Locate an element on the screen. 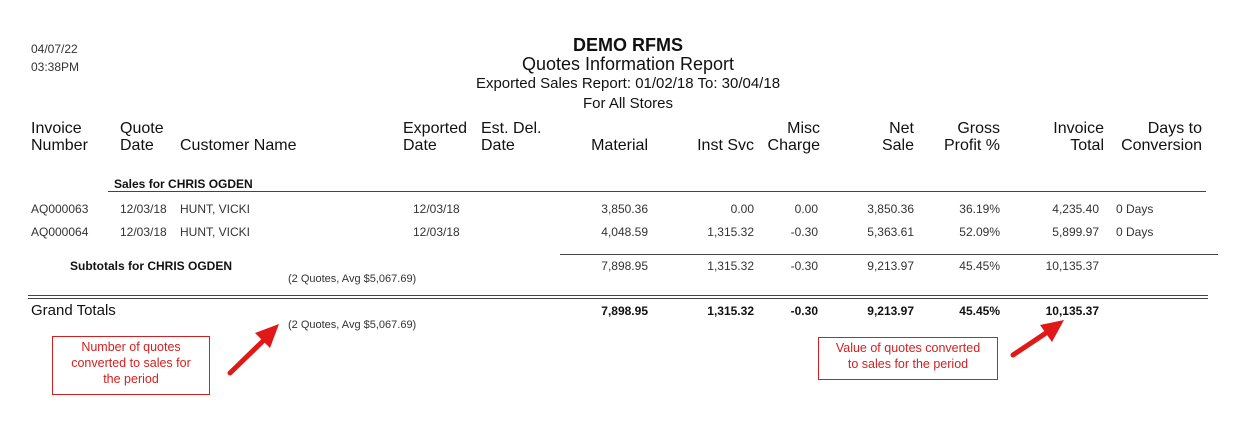 The height and width of the screenshot is (424, 1256). subtotal-inst-svc: 1,315.32 is located at coordinates (730, 266).